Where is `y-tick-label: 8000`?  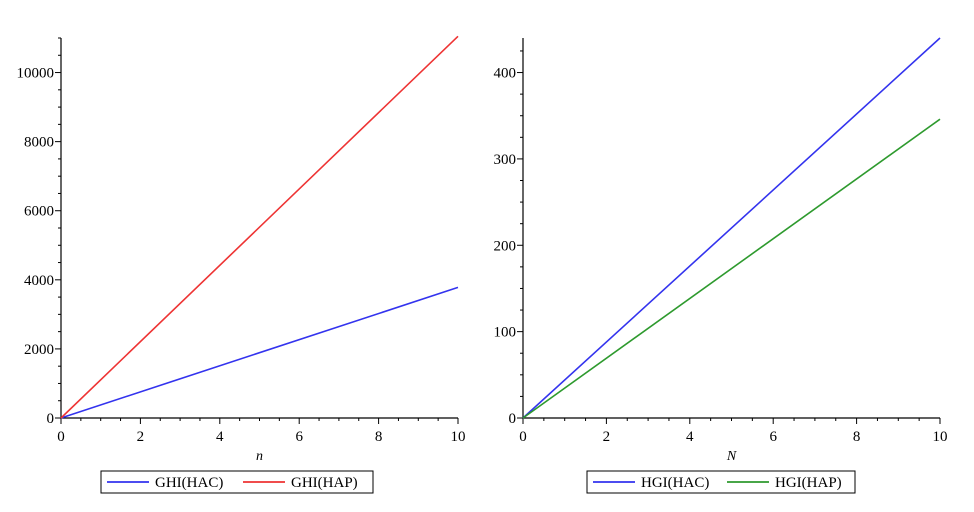 y-tick-label: 8000 is located at coordinates (39, 143).